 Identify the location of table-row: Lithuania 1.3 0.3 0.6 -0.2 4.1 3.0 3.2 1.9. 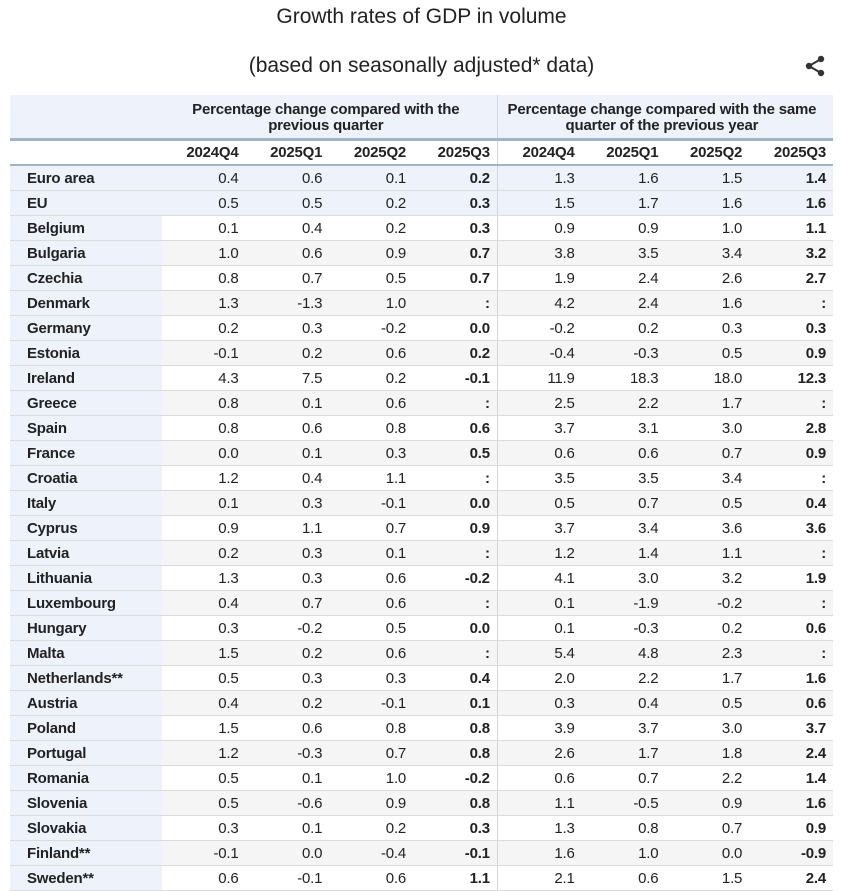
(421, 578).